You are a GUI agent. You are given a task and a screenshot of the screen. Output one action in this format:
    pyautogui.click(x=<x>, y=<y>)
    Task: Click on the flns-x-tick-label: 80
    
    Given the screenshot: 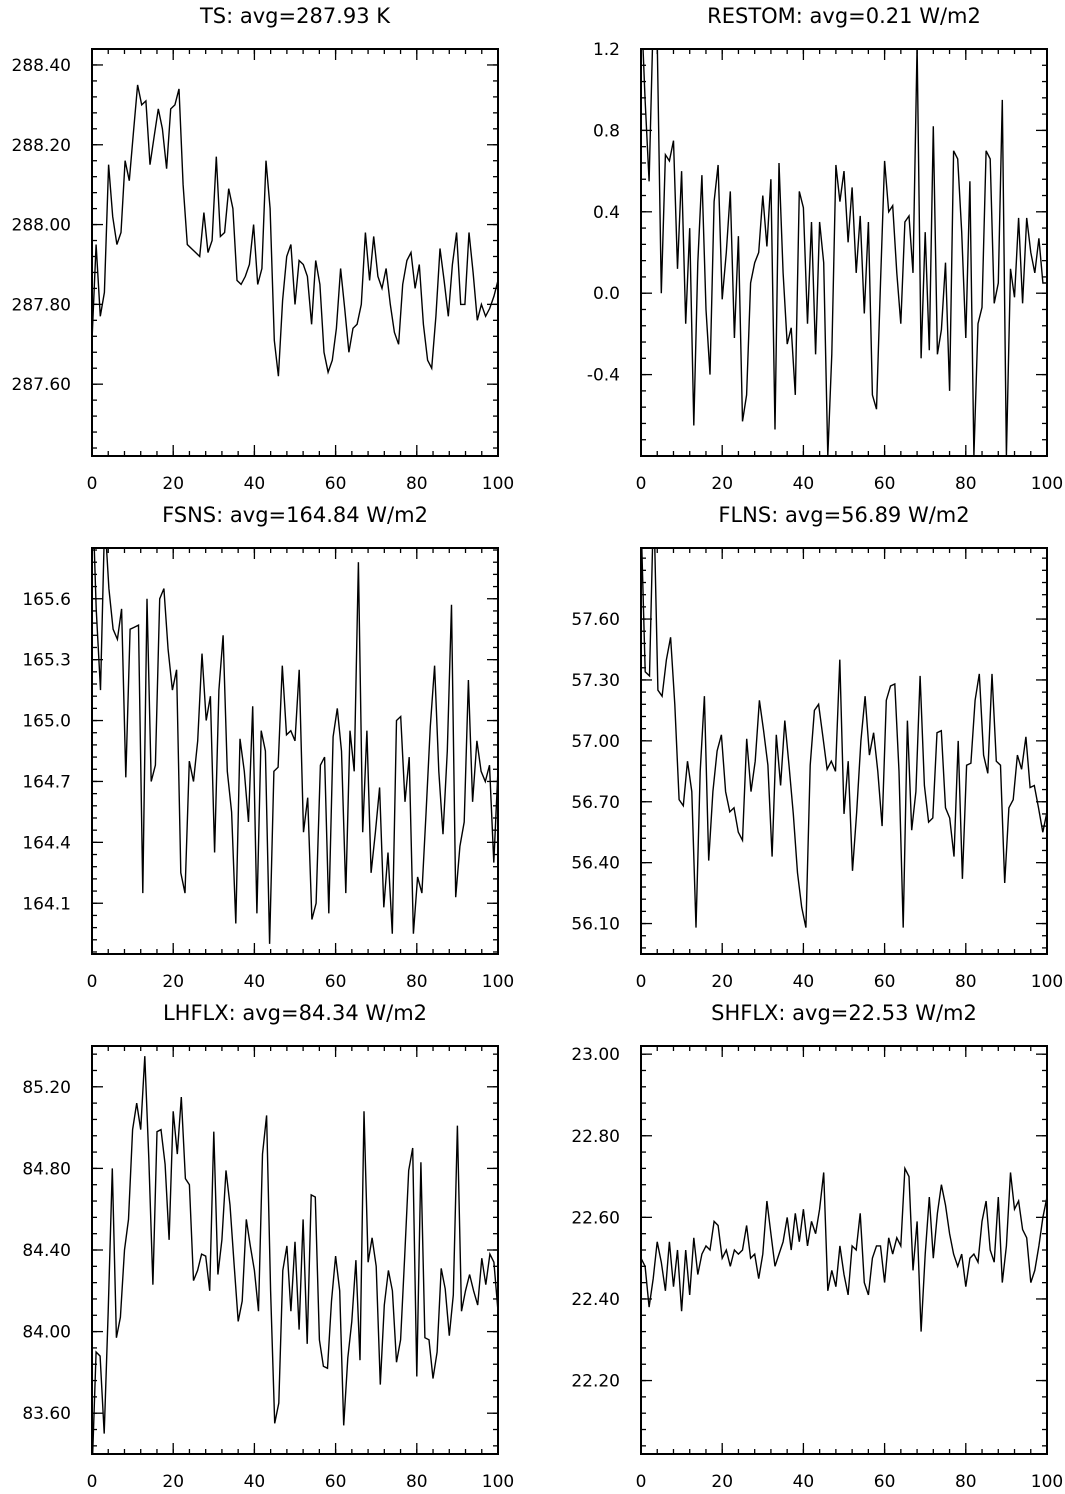 What is the action you would take?
    pyautogui.click(x=966, y=982)
    